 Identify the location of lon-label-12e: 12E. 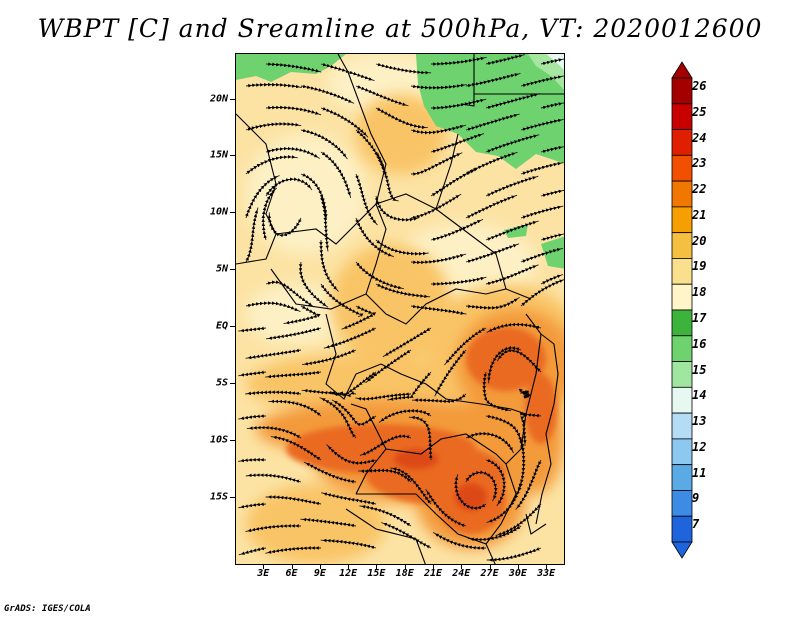
(348, 573).